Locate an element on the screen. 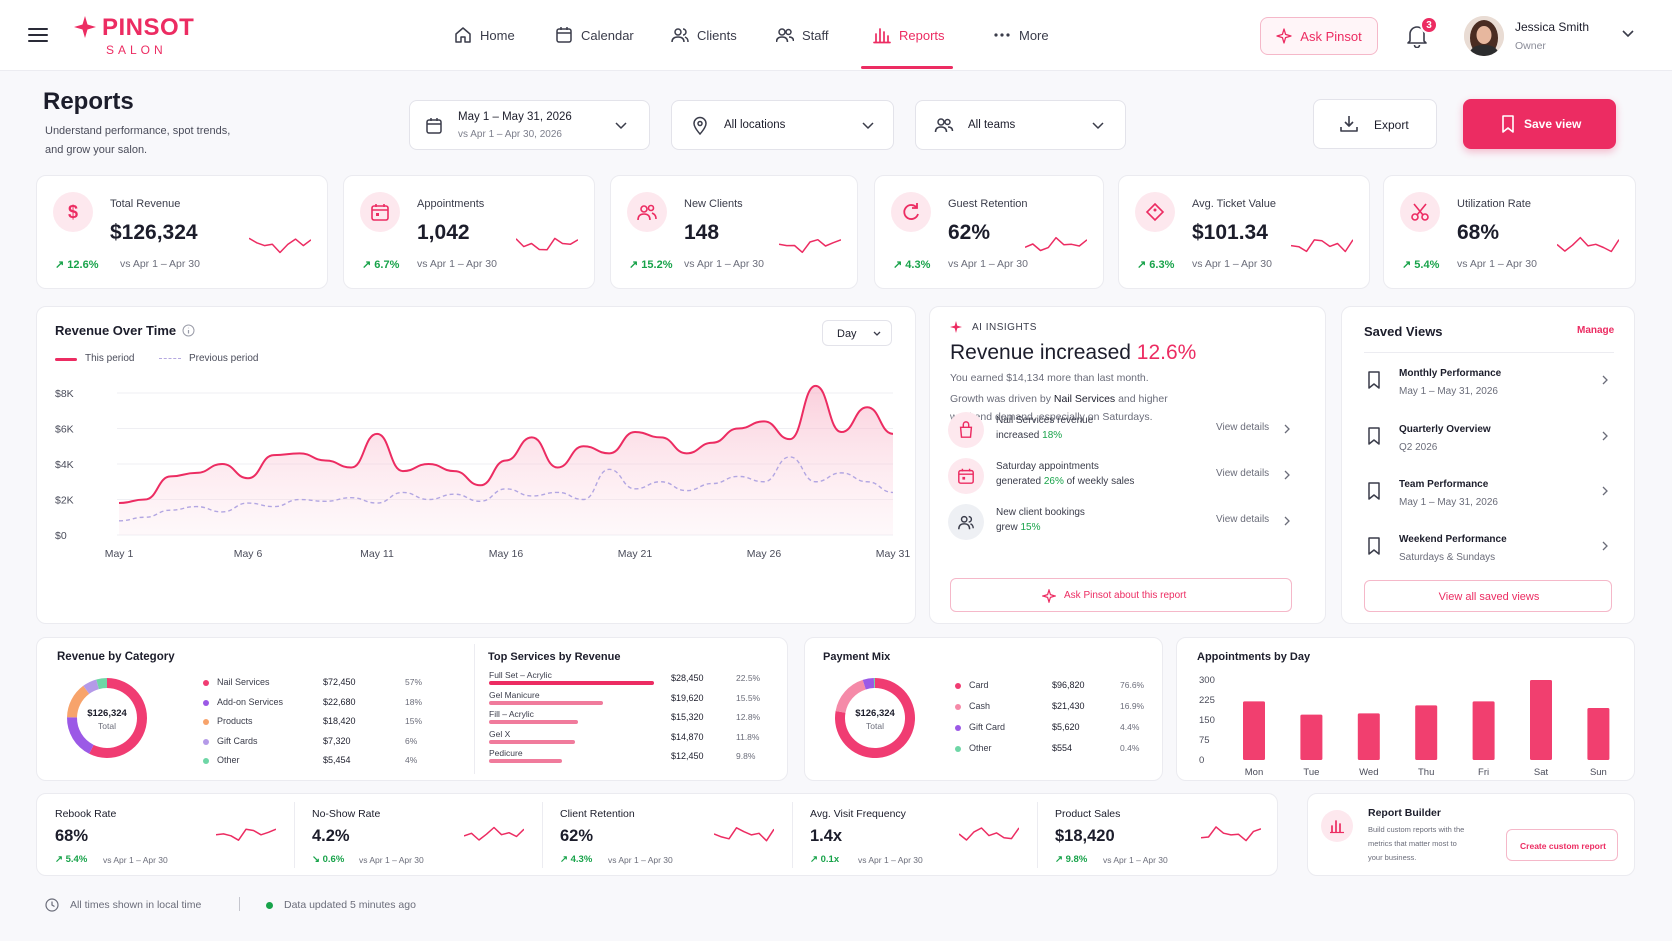 Image resolution: width=1672 pixels, height=941 pixels. legend-dot is located at coordinates (206, 683).